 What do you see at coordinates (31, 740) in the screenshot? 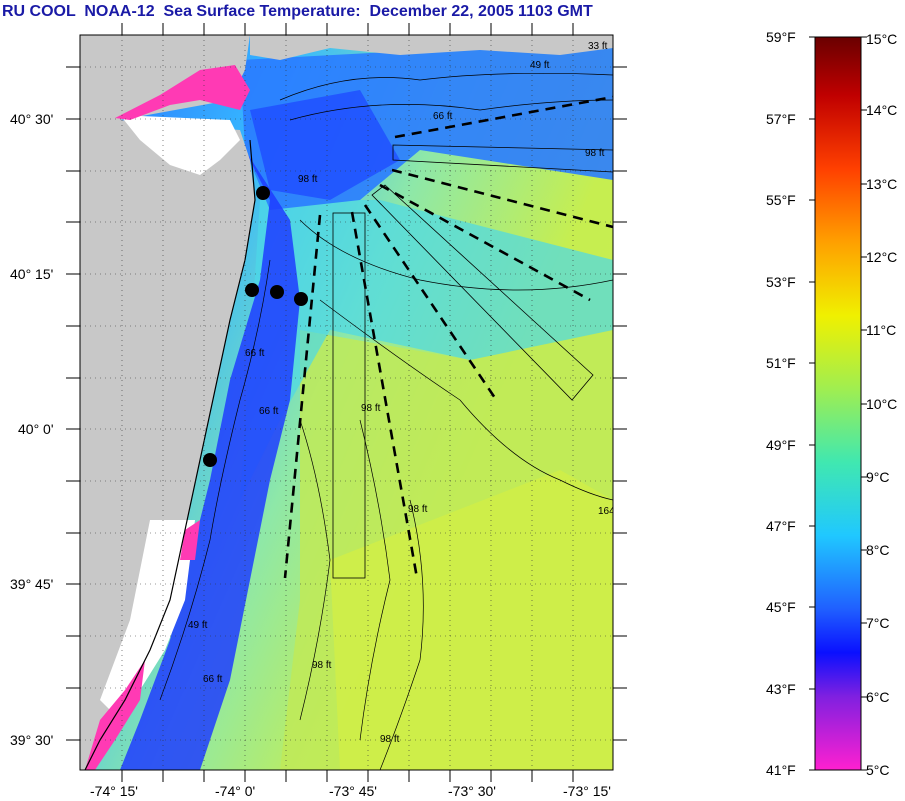
I see `lat-label: 39° 30'` at bounding box center [31, 740].